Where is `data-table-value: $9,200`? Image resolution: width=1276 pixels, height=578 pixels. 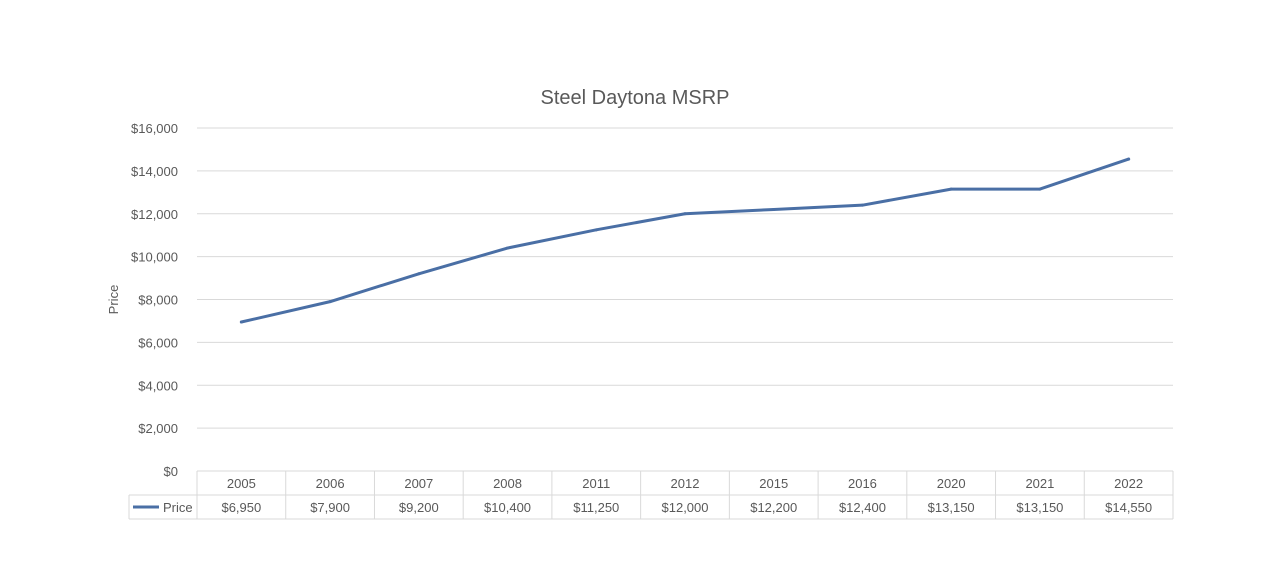 data-table-value: $9,200 is located at coordinates (419, 507).